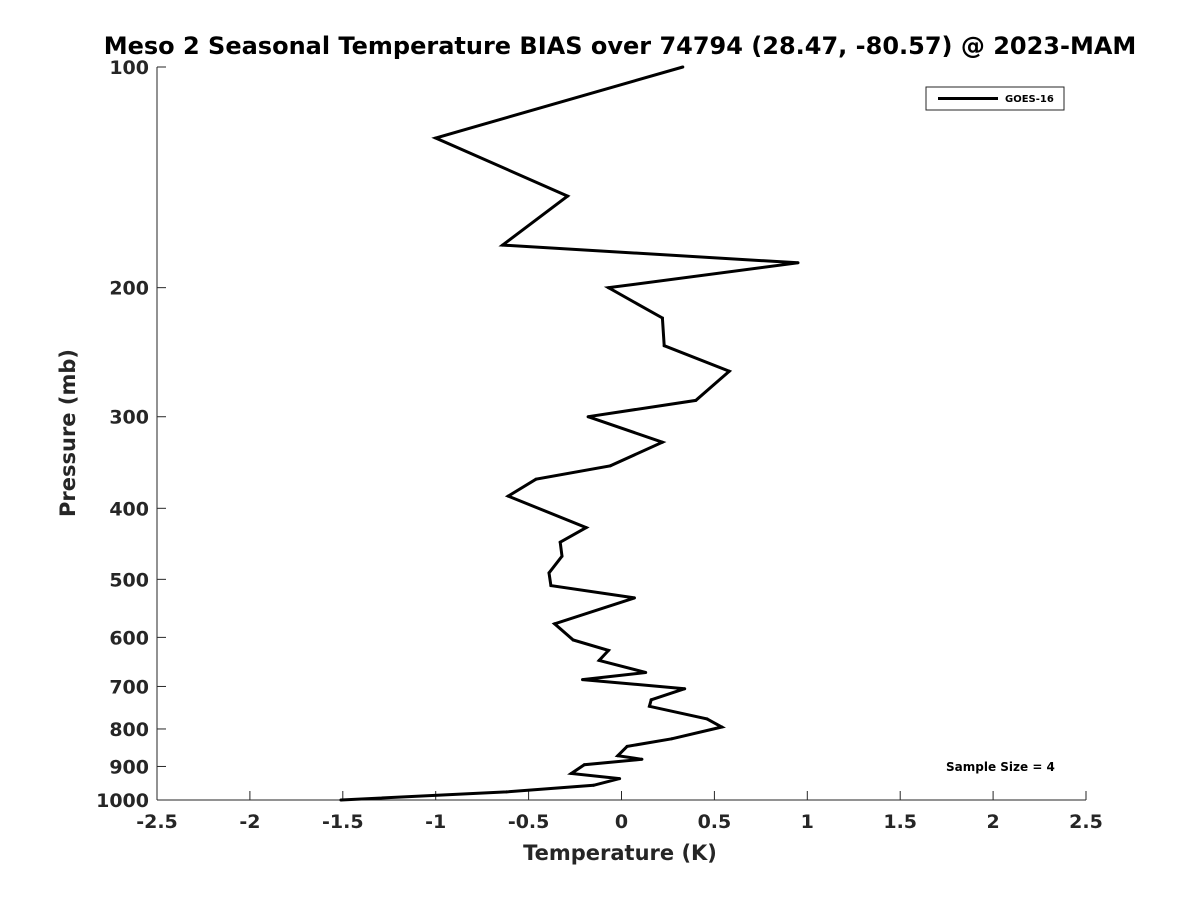 This screenshot has height=900, width=1200. What do you see at coordinates (807, 822) in the screenshot?
I see `x-tick-label: 1` at bounding box center [807, 822].